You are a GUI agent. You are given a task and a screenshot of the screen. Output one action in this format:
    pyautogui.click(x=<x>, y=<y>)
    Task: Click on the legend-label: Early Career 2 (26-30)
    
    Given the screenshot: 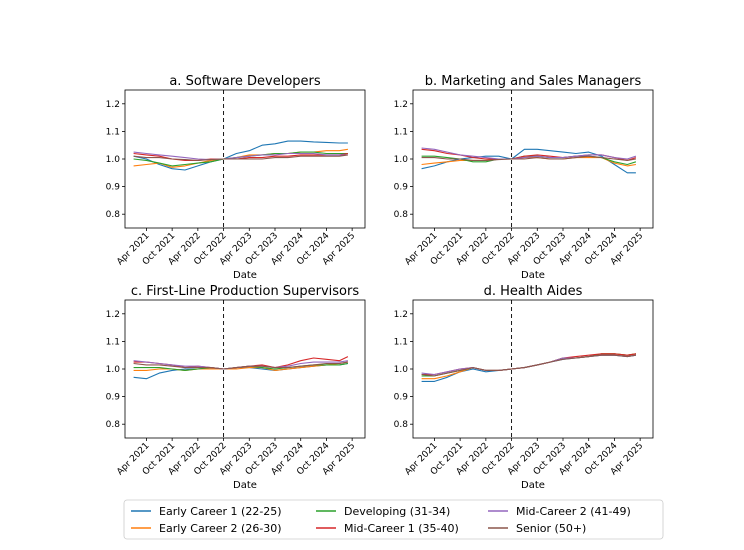 What is the action you would take?
    pyautogui.click(x=220, y=528)
    